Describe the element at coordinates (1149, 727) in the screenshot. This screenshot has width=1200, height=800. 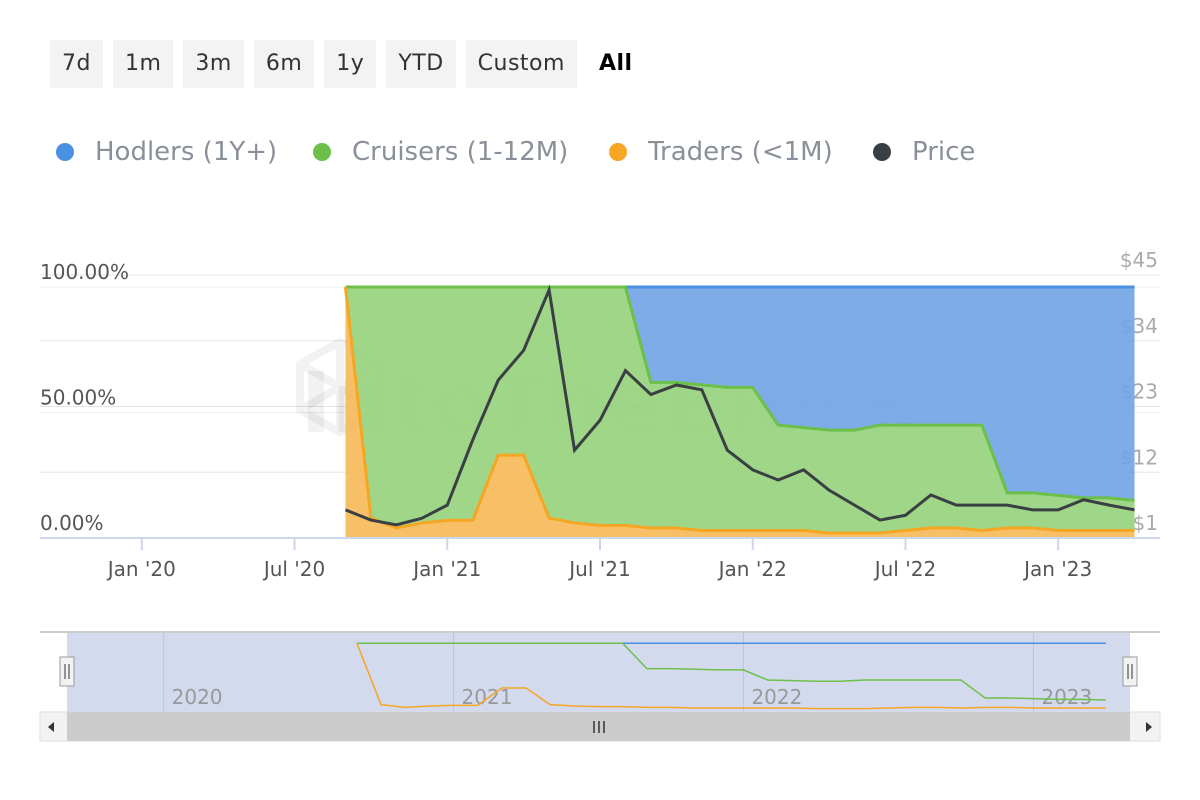
I see `scroll-right` at that location.